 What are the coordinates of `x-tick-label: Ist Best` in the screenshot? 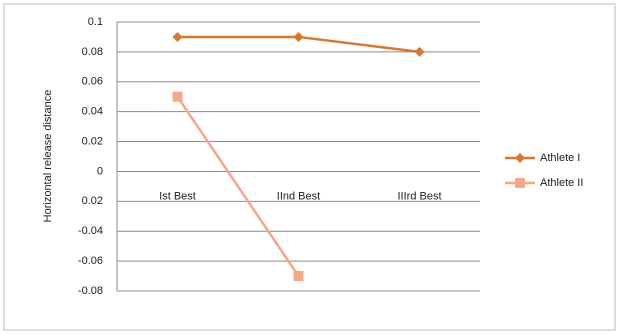 It's located at (177, 196).